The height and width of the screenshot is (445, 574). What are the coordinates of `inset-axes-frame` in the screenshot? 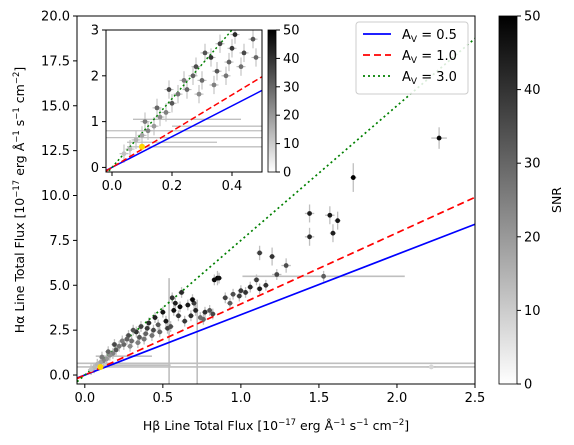 It's located at (184, 101).